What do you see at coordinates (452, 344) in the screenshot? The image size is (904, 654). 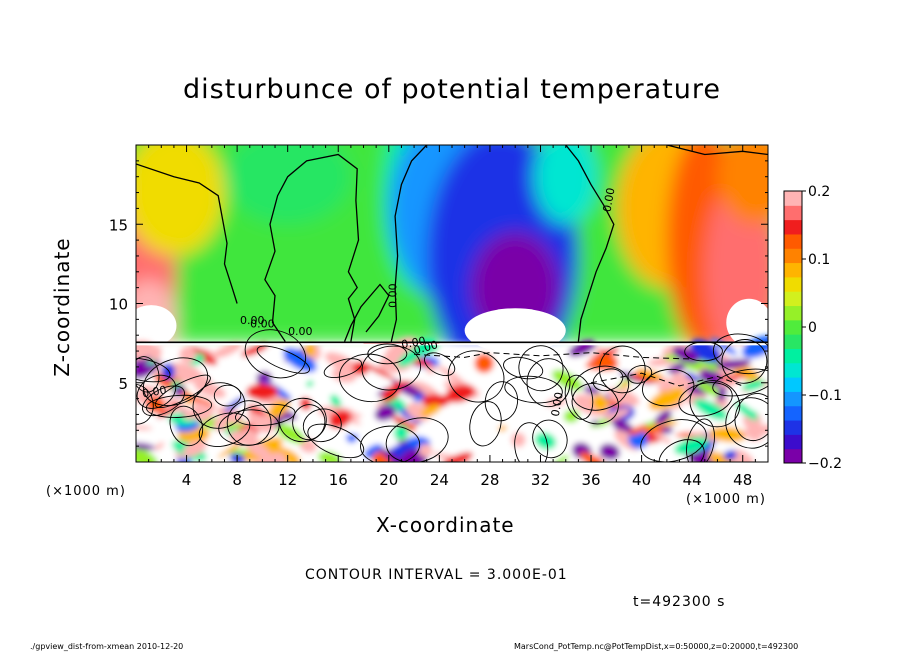 I see `transition-band` at bounding box center [452, 344].